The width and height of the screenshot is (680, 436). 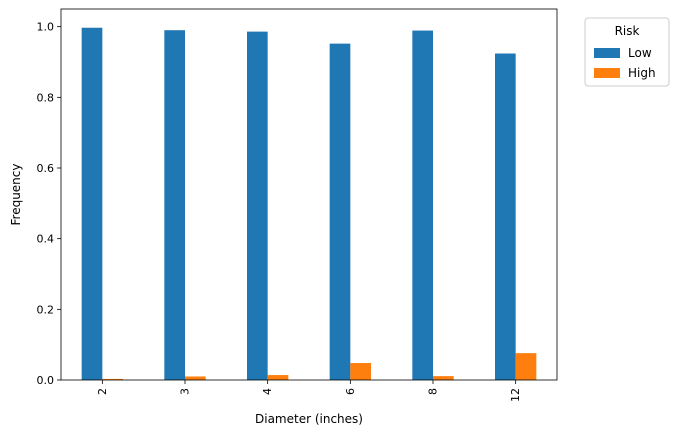 What do you see at coordinates (350, 391) in the screenshot?
I see `x-tick-label: 6` at bounding box center [350, 391].